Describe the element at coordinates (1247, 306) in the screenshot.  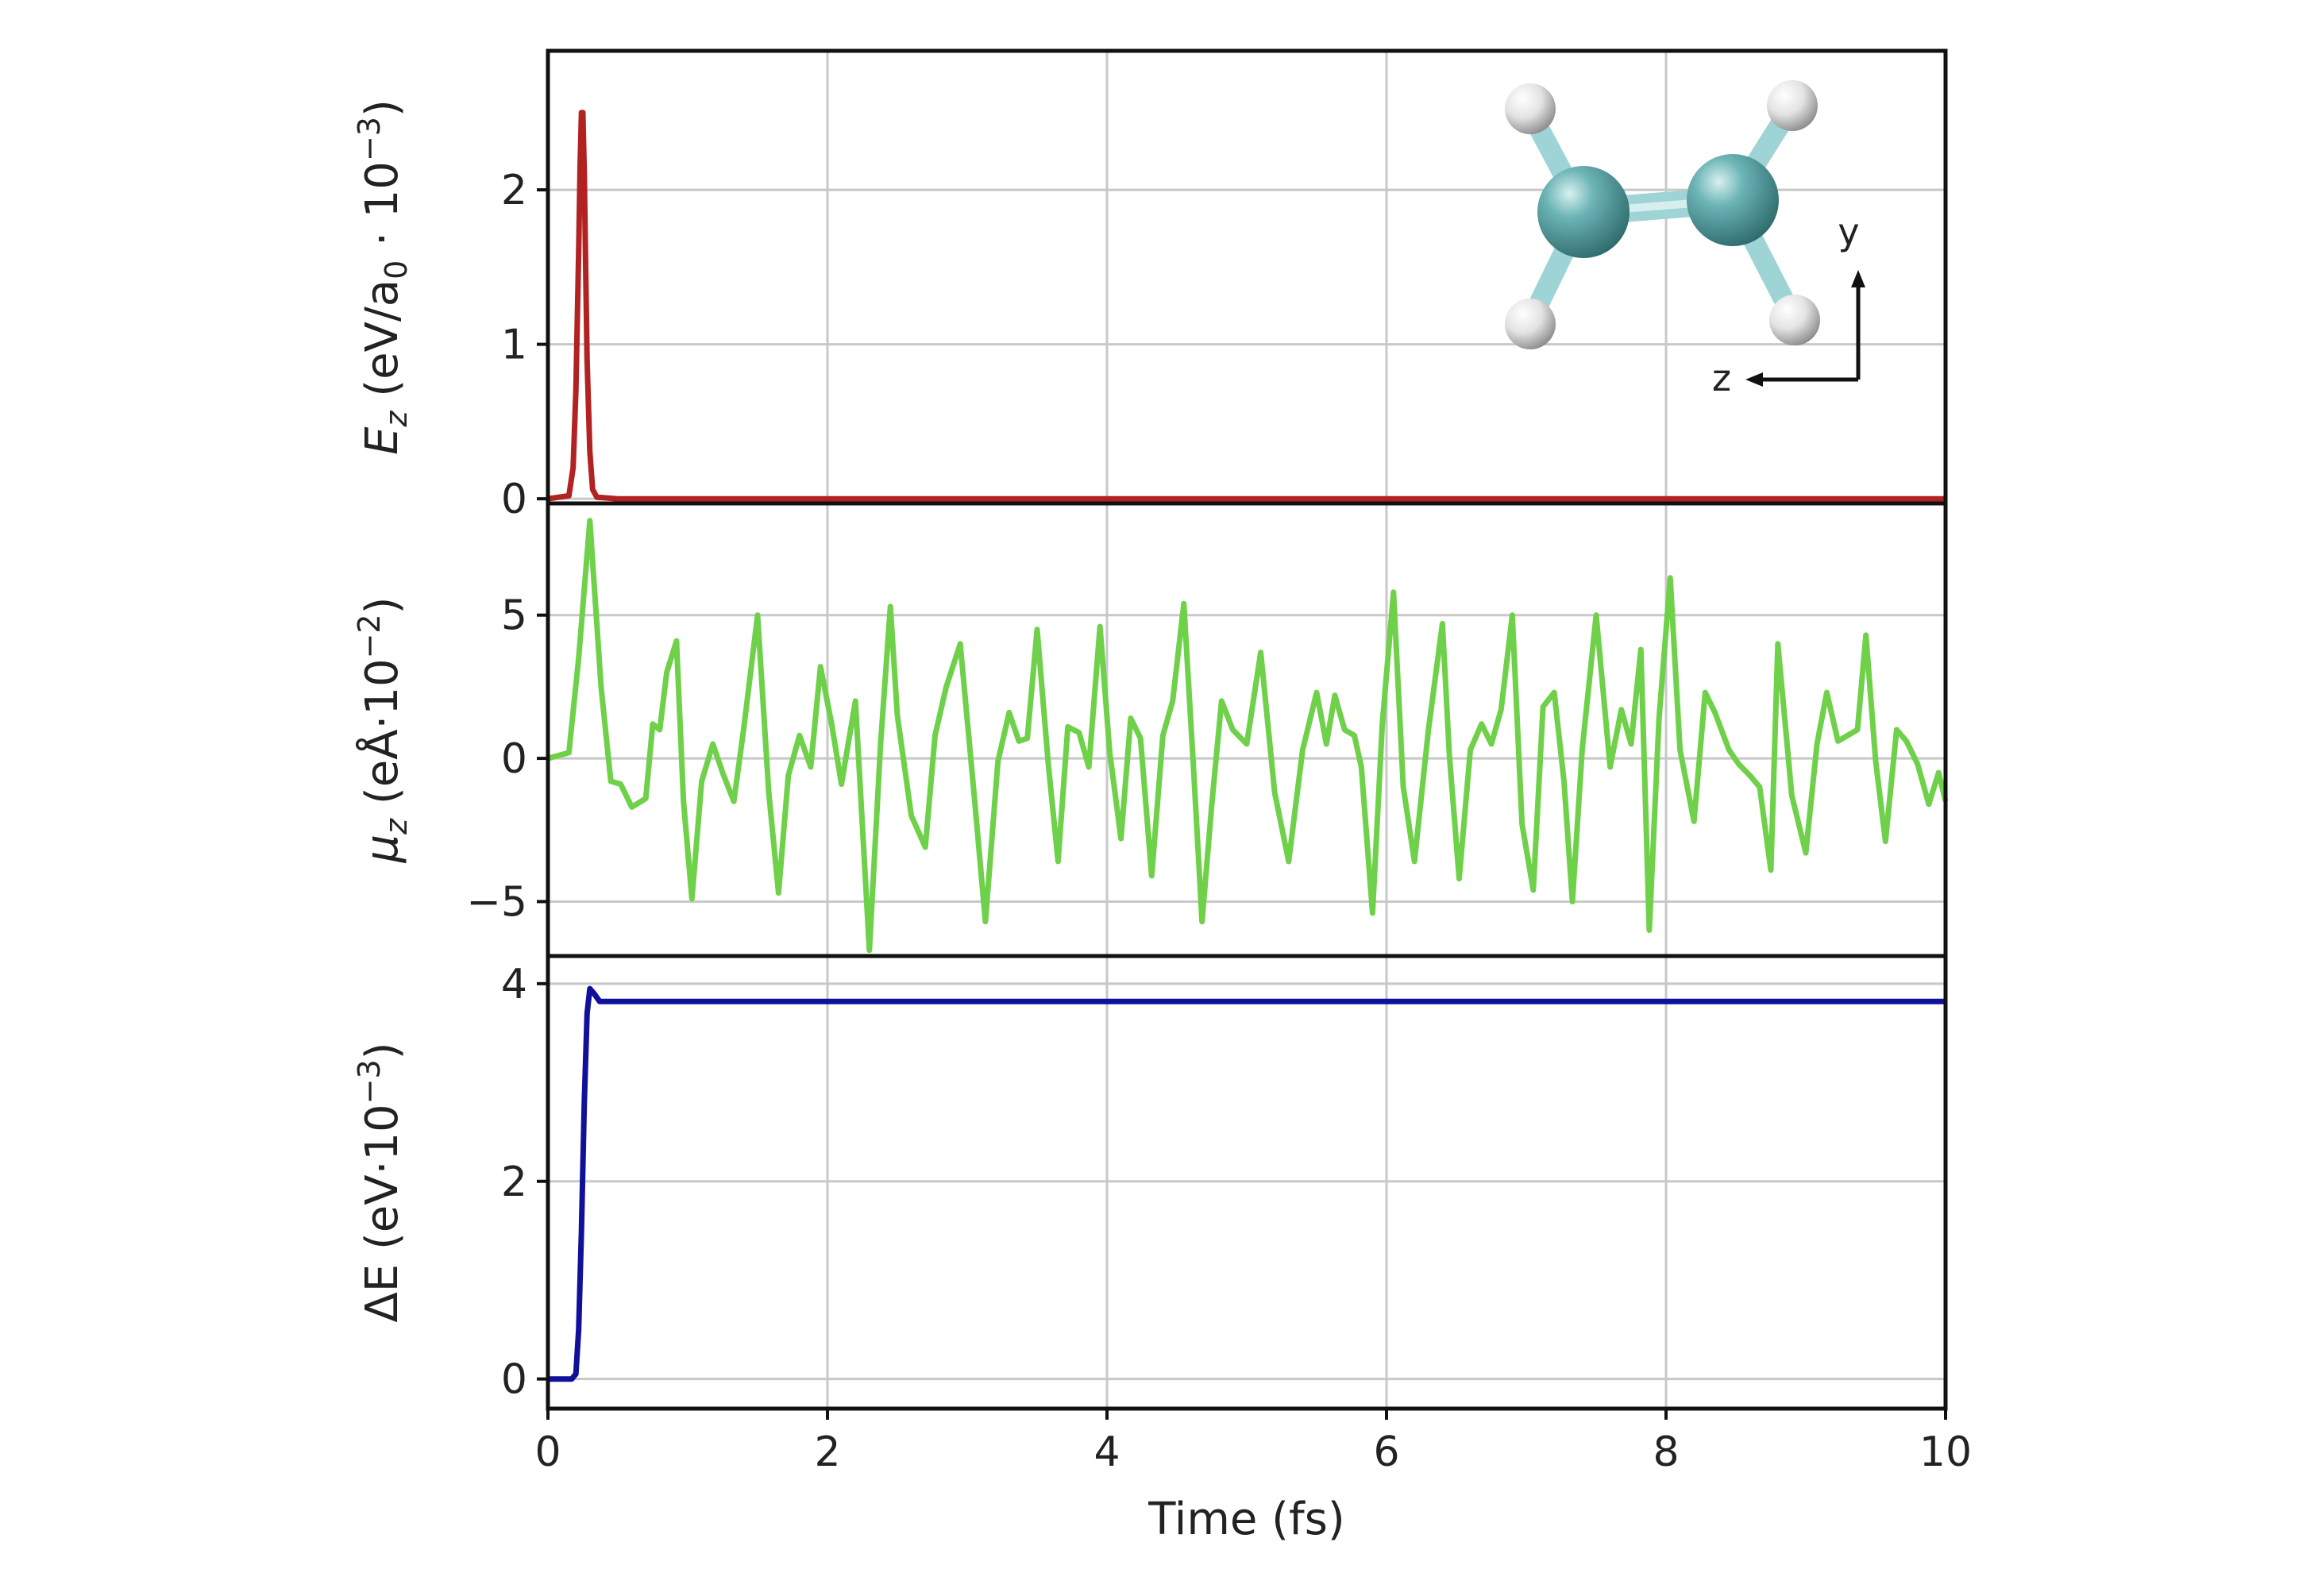
I see `series-line` at that location.